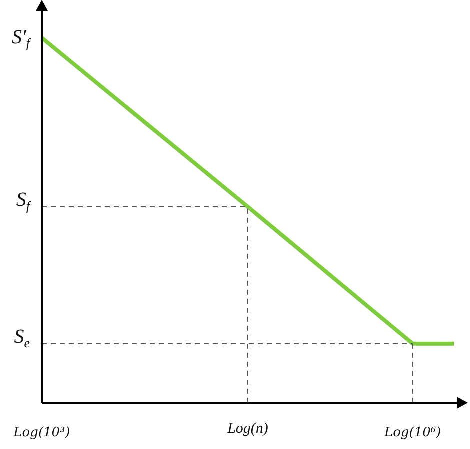  I want to click on x-tick-label: Log(10³), so click(41, 432).